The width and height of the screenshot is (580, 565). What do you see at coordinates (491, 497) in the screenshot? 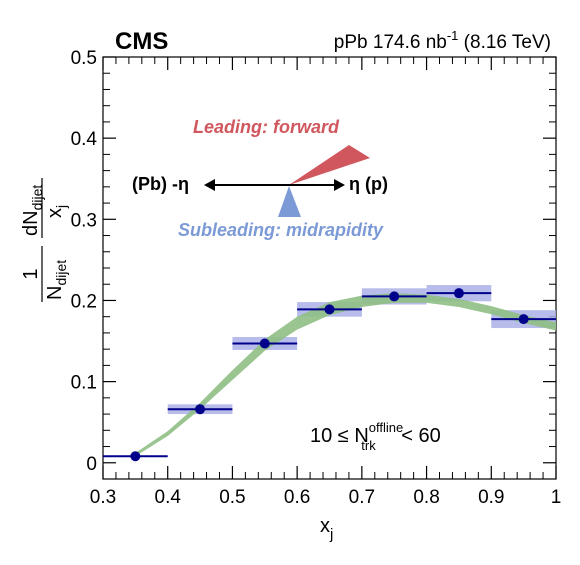
I see `x-tick-label: 0.9` at bounding box center [491, 497].